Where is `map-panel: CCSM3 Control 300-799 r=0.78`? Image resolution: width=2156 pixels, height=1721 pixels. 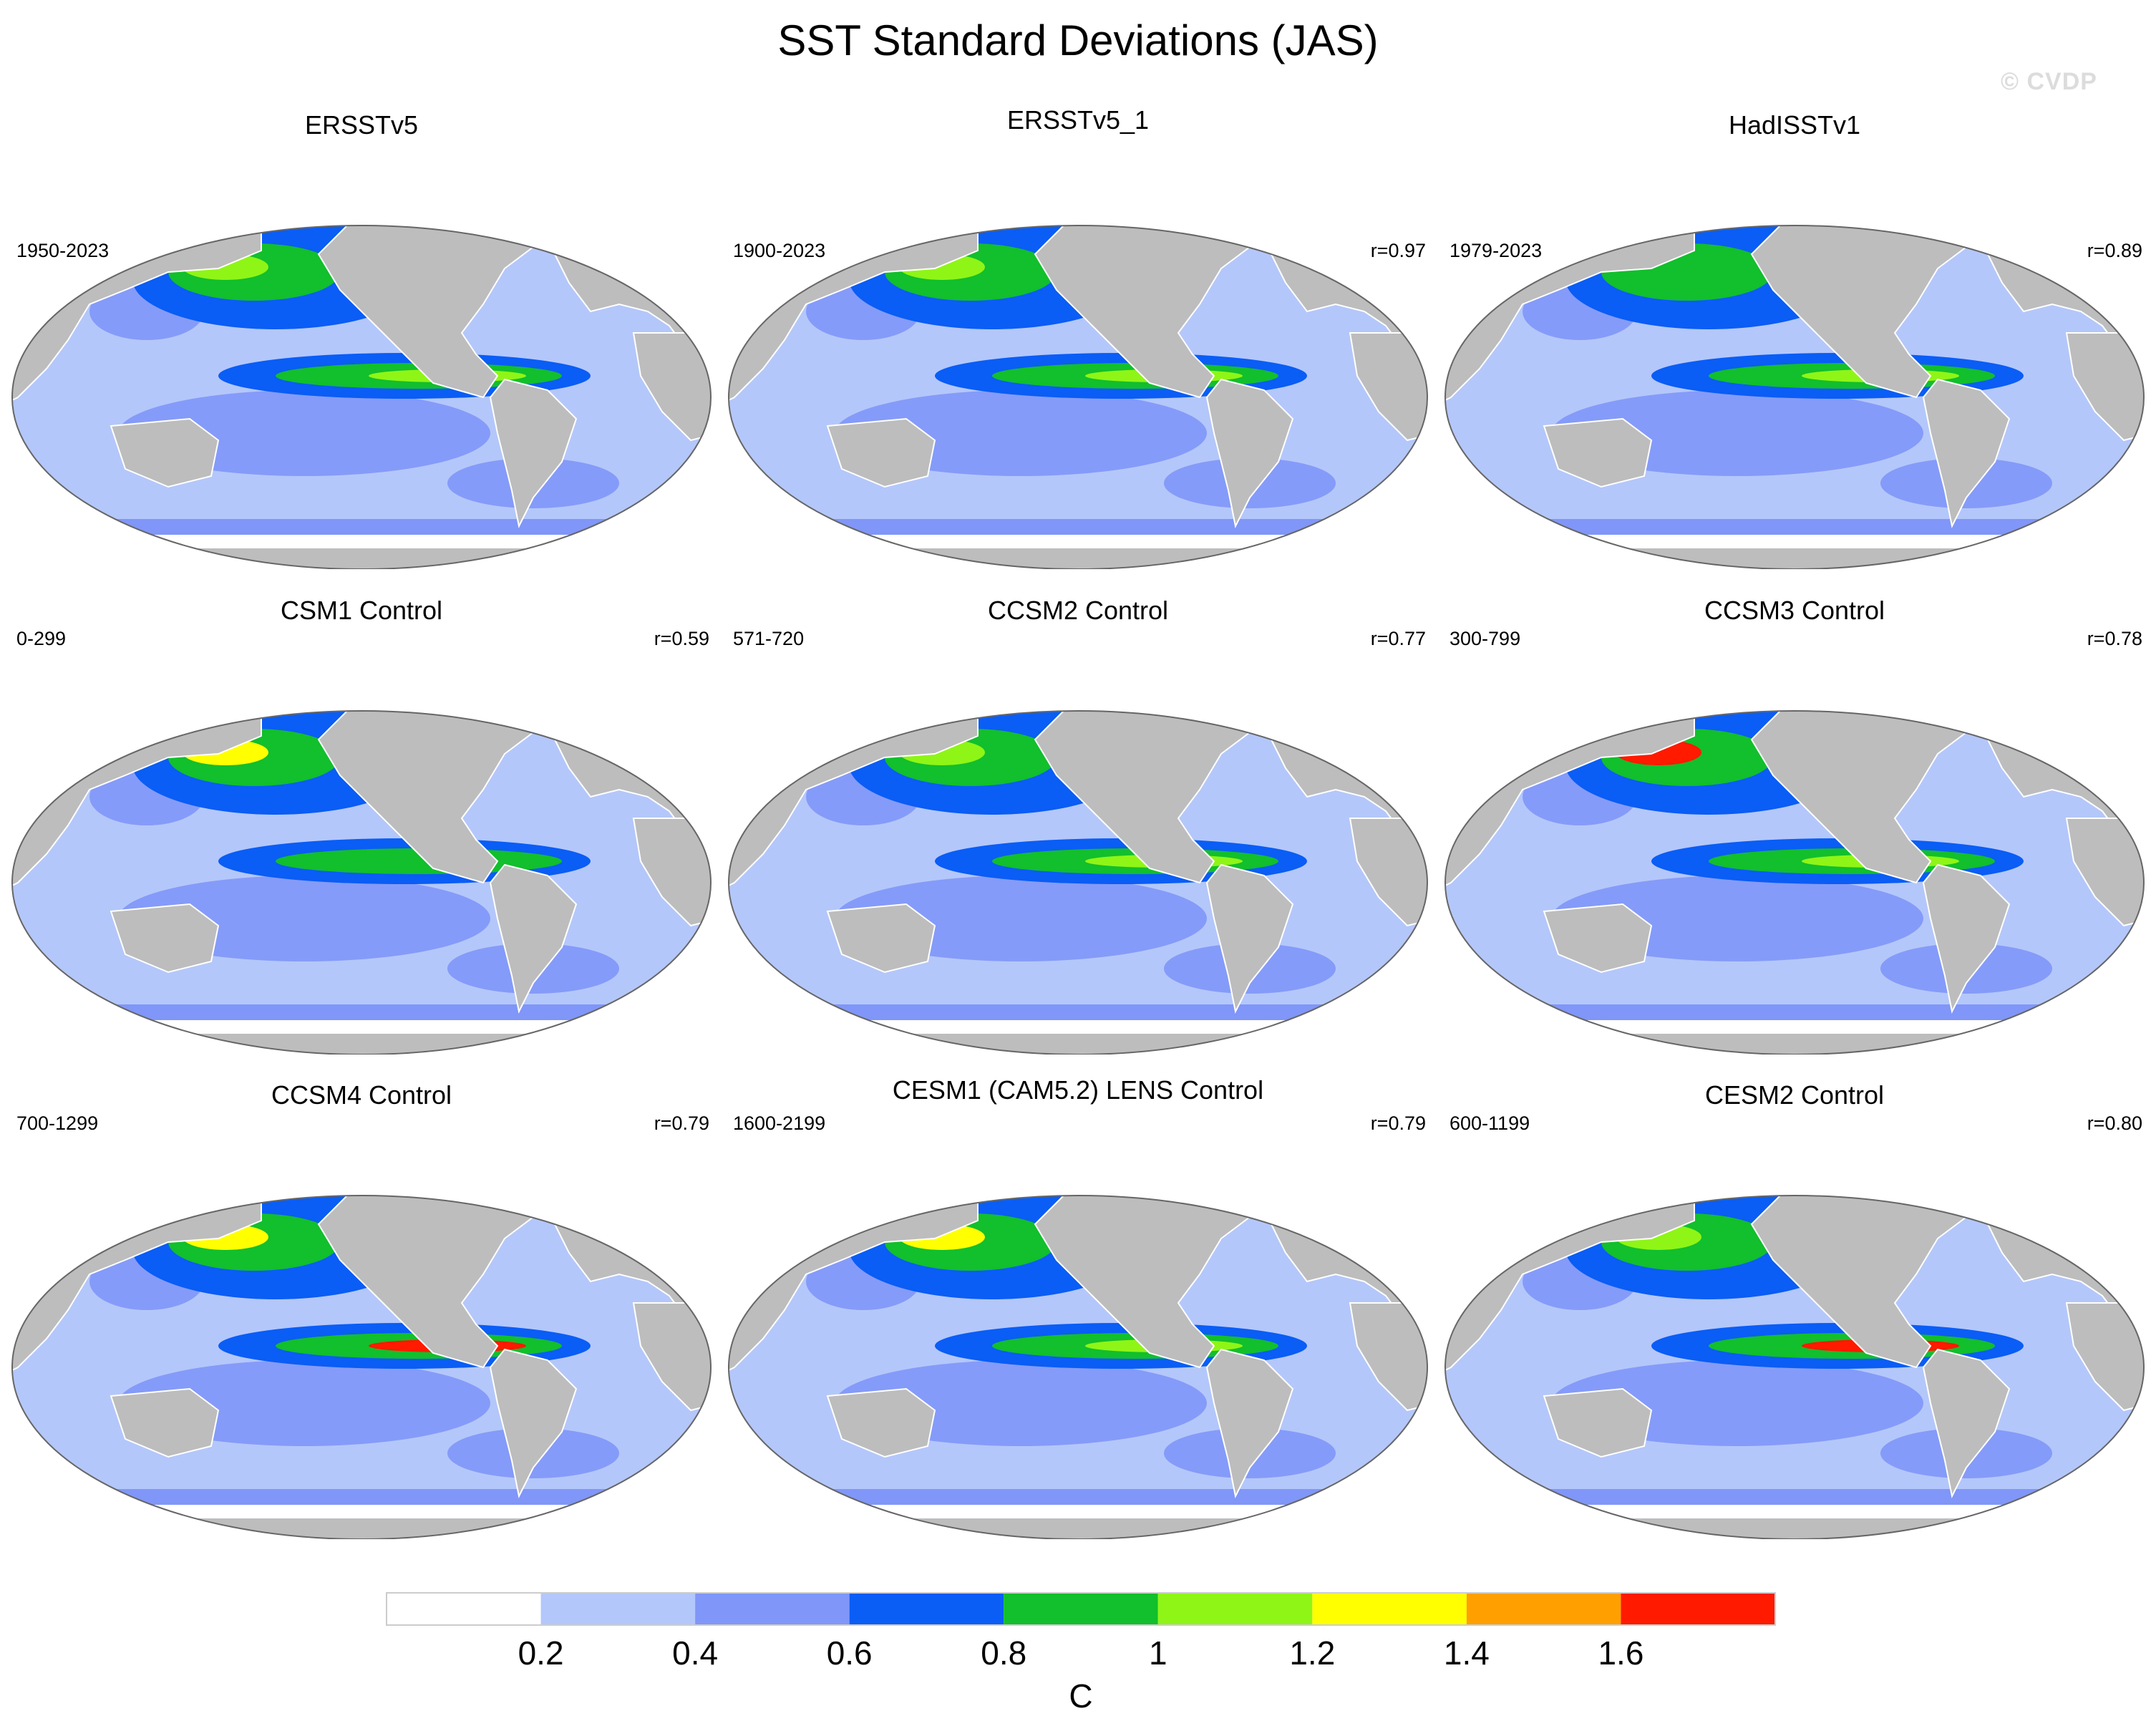 map-panel: CCSM3 Control 300-799 r=0.78 is located at coordinates (1794, 819).